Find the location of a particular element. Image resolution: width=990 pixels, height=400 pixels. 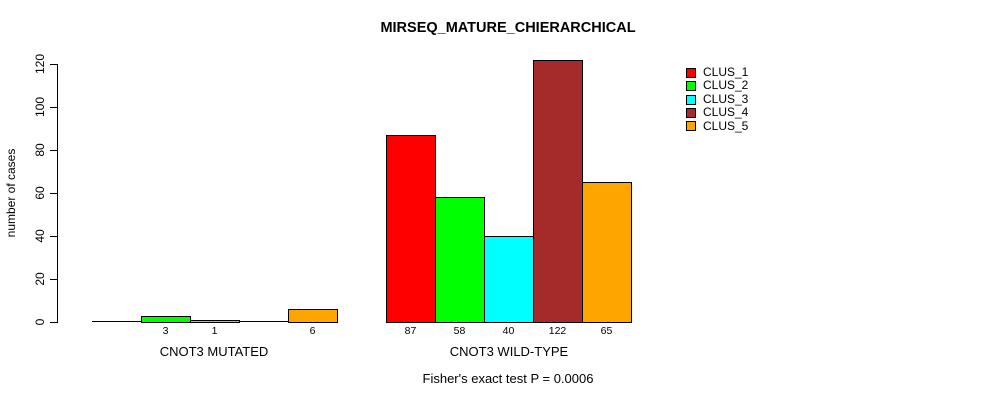

y-axis-tick-label-60: 60 is located at coordinates (40, 193).